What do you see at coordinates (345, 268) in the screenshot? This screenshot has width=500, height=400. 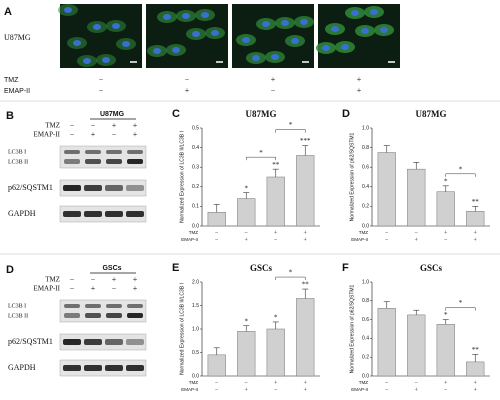 I see `panel-letter: F` at bounding box center [345, 268].